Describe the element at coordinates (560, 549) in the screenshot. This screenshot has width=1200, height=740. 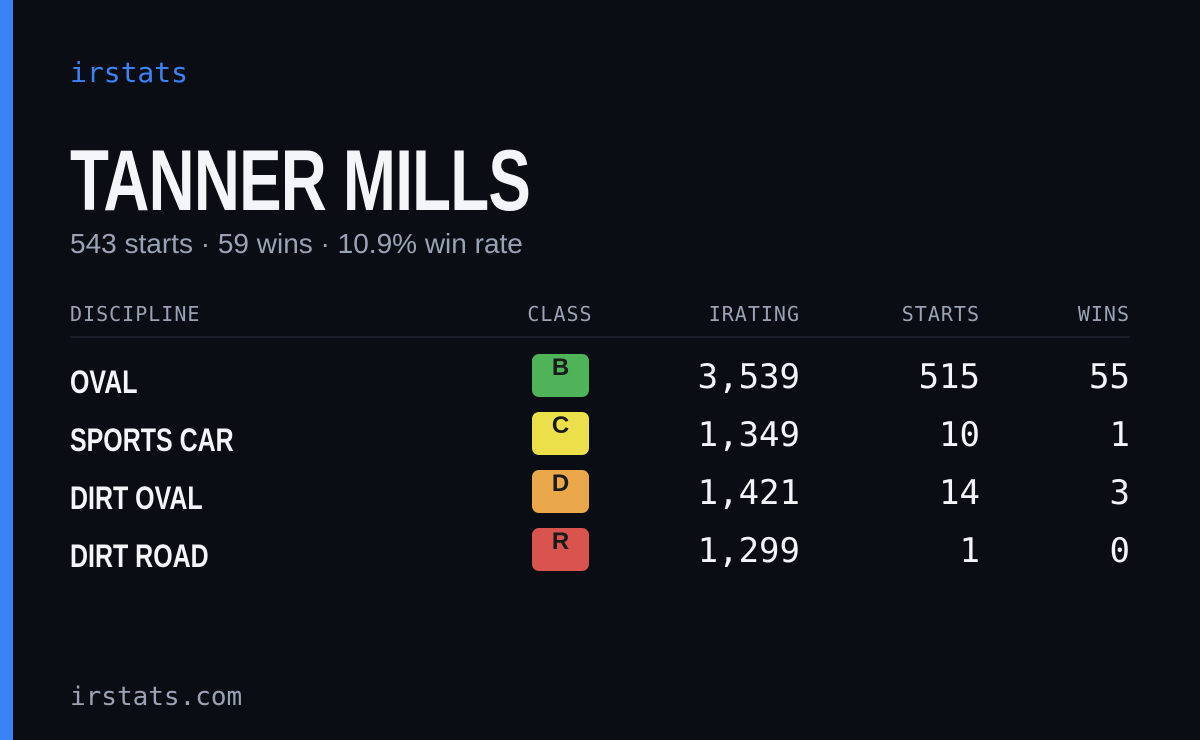
I see `class-badge: R` at that location.